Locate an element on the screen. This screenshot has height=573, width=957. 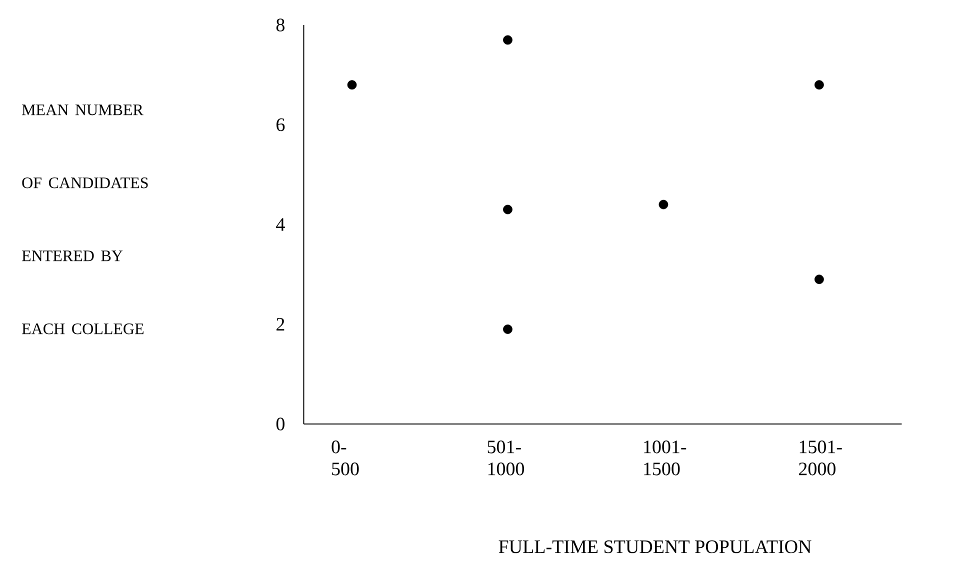
y-tick-label: 2 is located at coordinates (280, 324).